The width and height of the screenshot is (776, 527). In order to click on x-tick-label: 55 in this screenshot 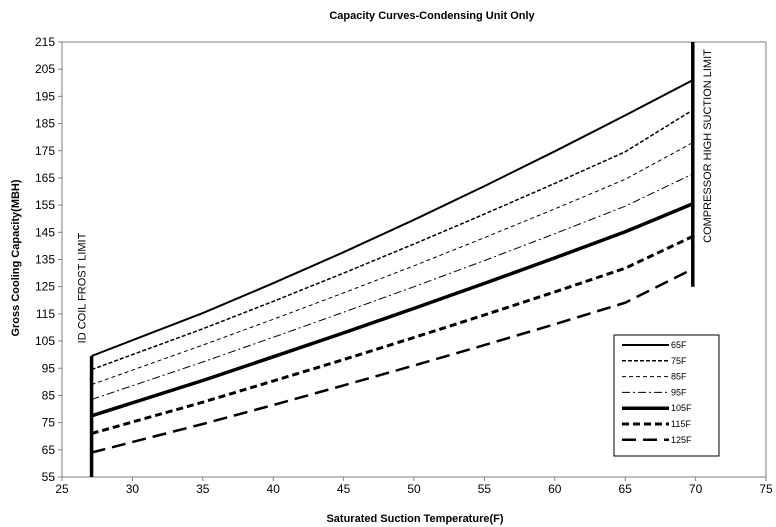, I will do `click(485, 489)`.